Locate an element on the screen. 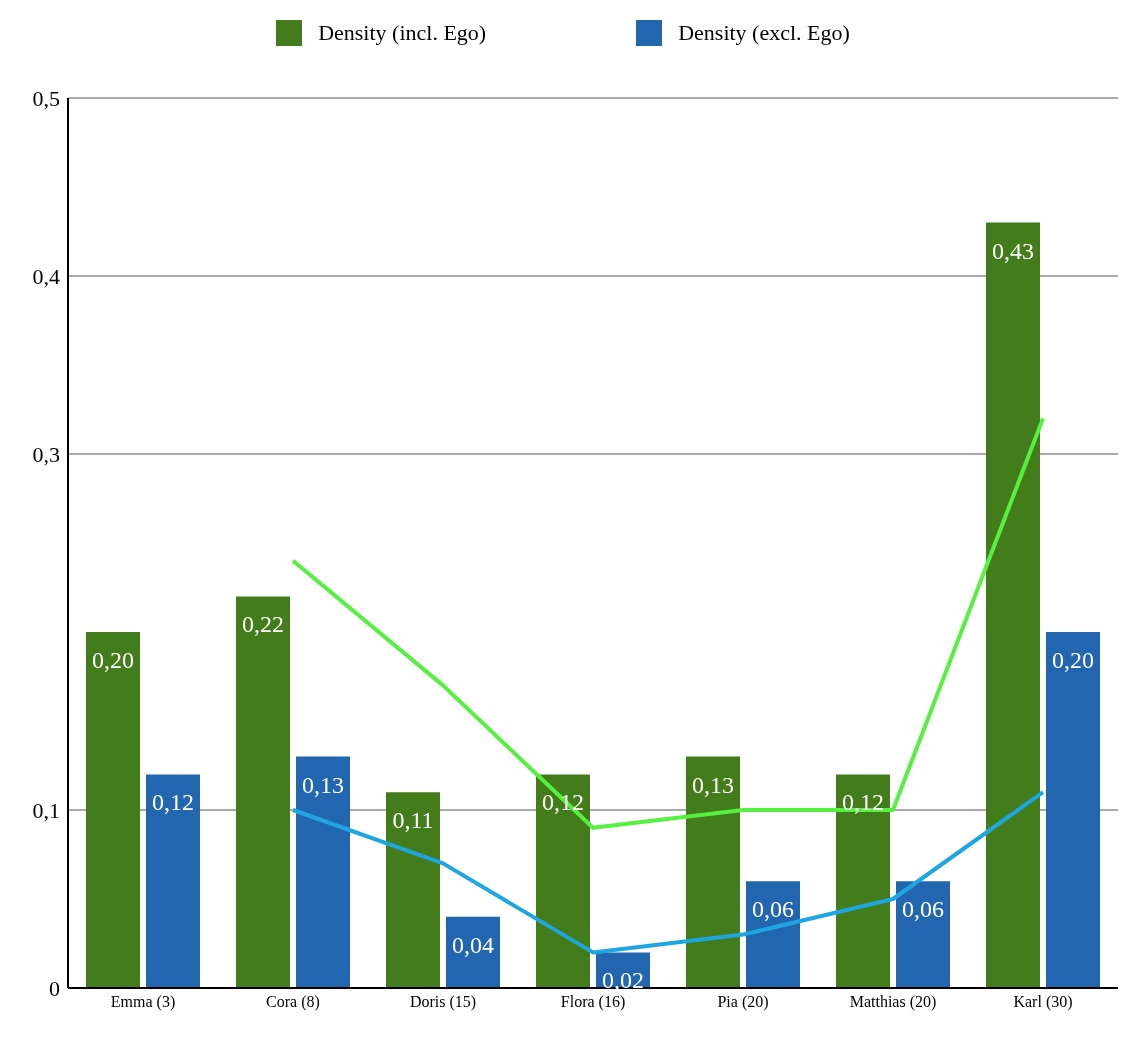 The image size is (1129, 1039). y-tick-label: 0,3 is located at coordinates (46, 454).